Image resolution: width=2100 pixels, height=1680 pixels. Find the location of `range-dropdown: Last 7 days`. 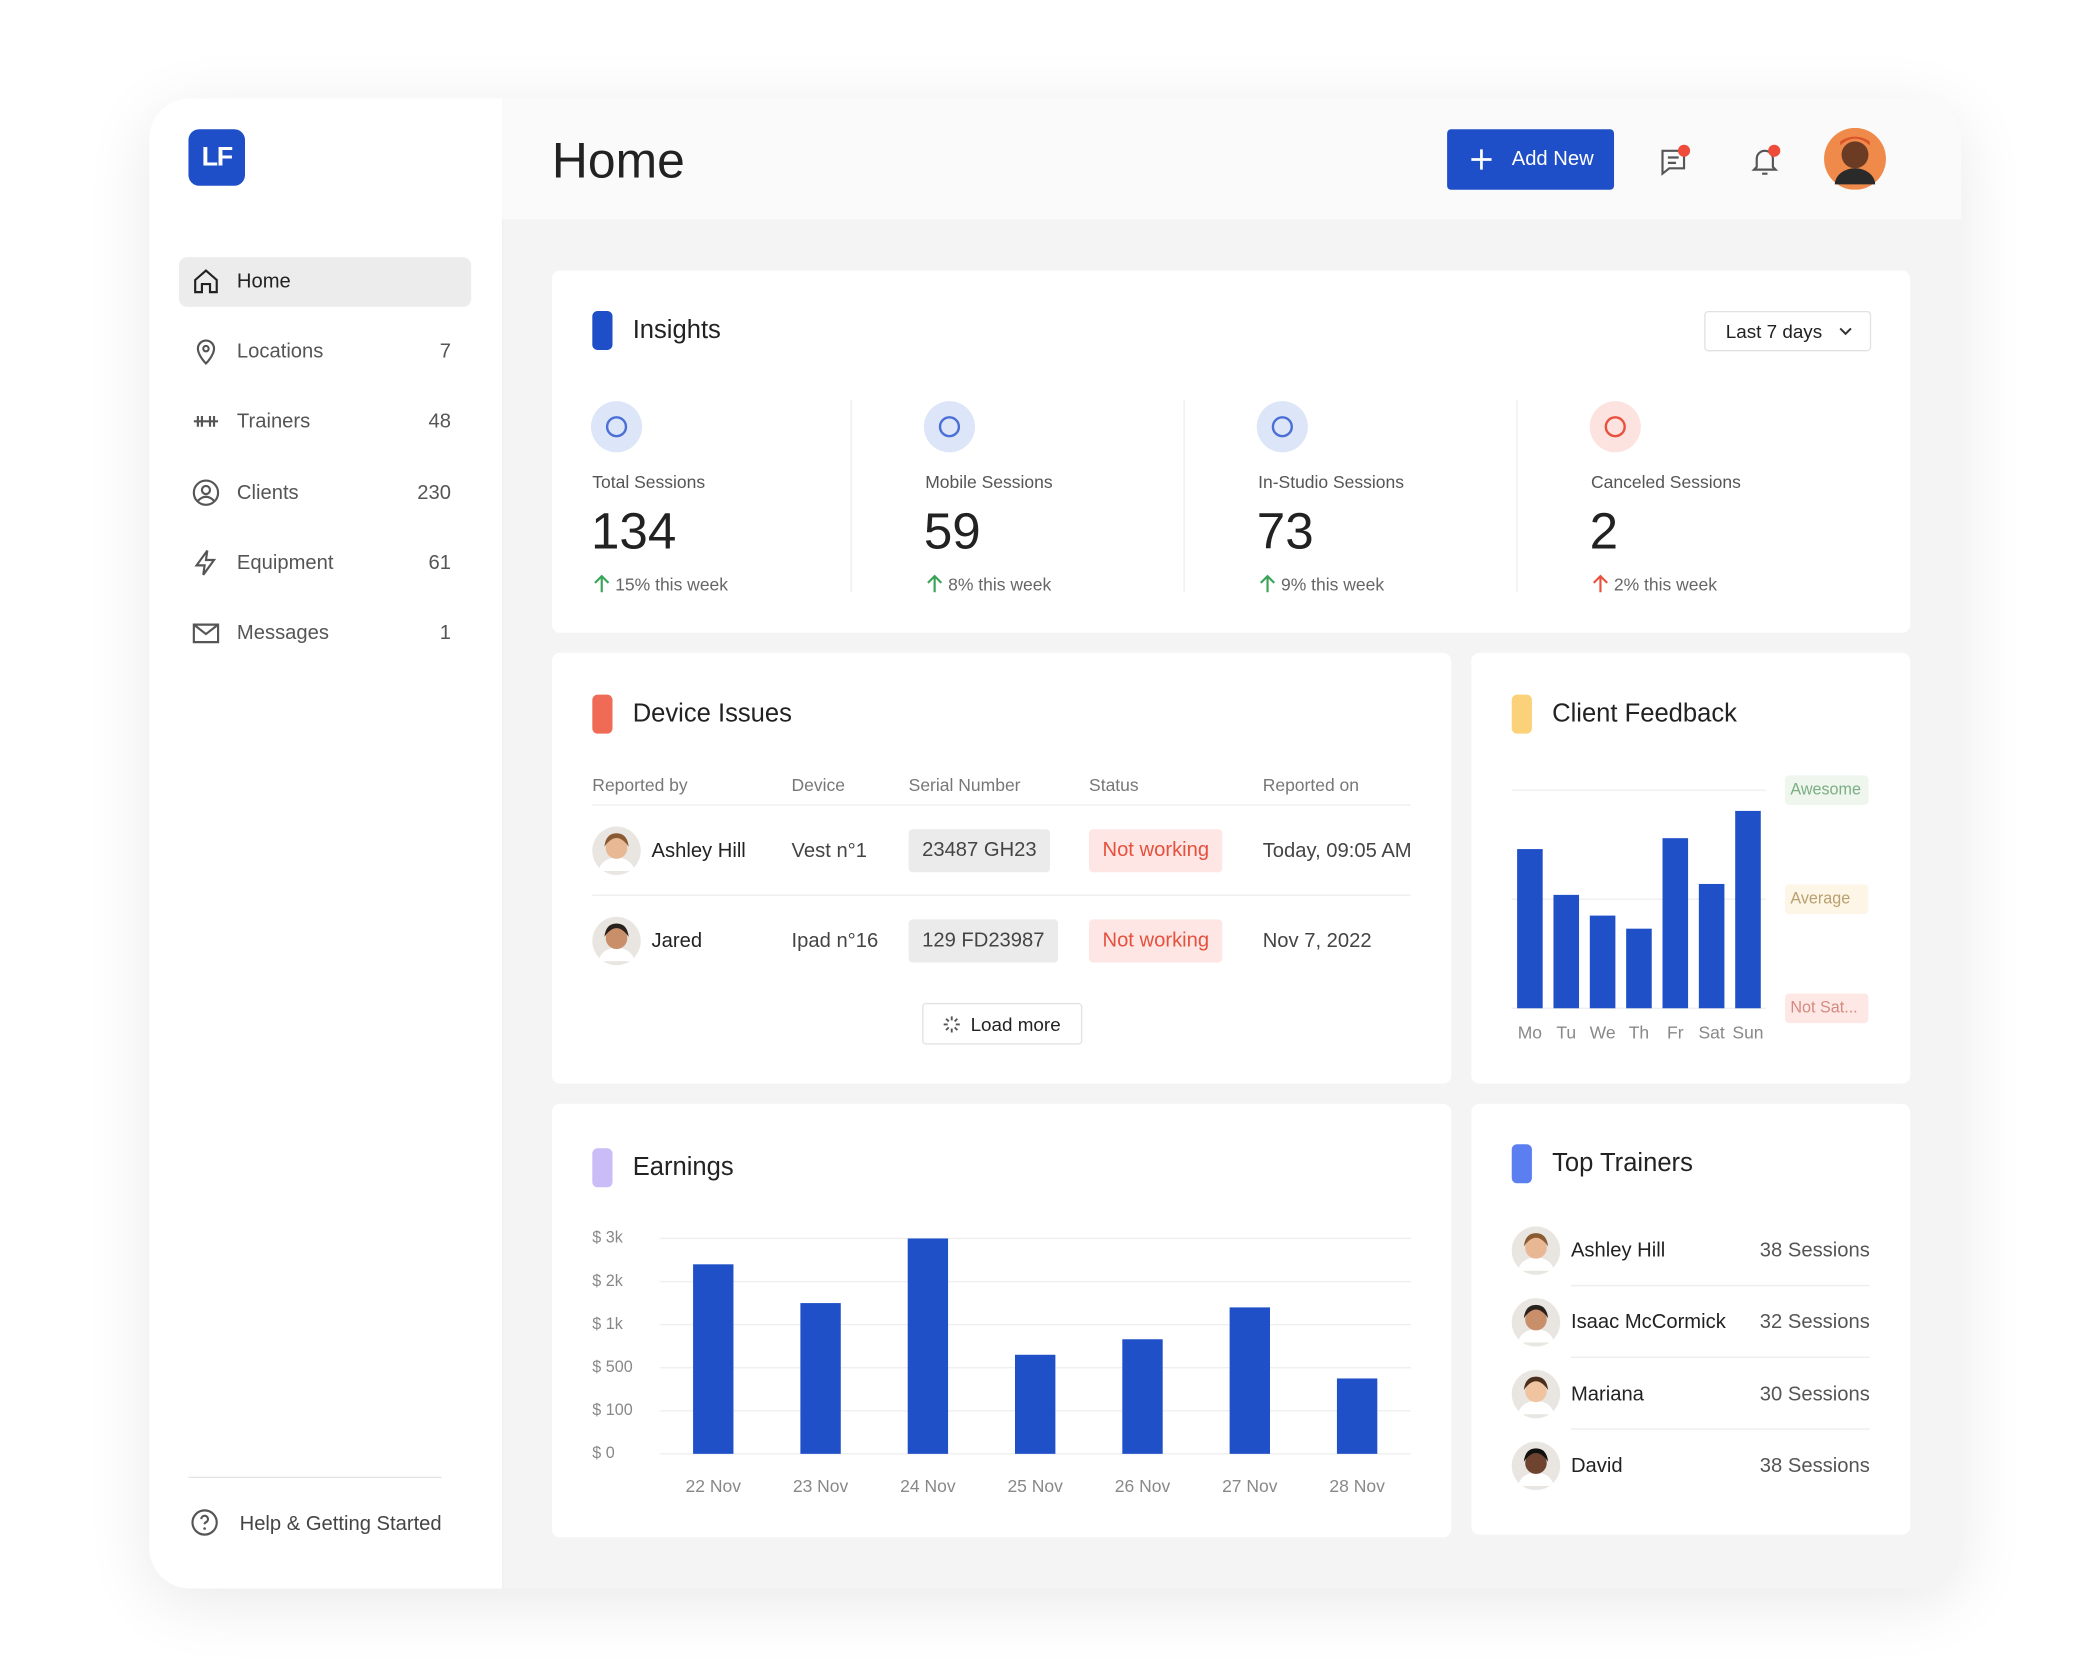

range-dropdown: Last 7 days is located at coordinates (1788, 331).